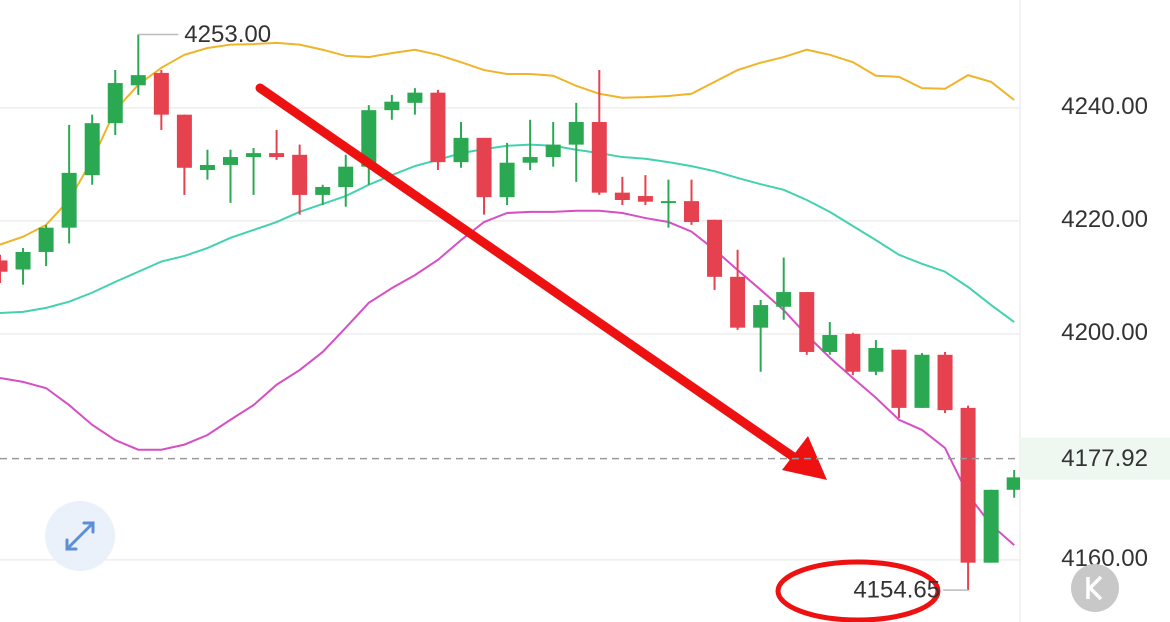  I want to click on y-tick-label: 4220.00, so click(1104, 219).